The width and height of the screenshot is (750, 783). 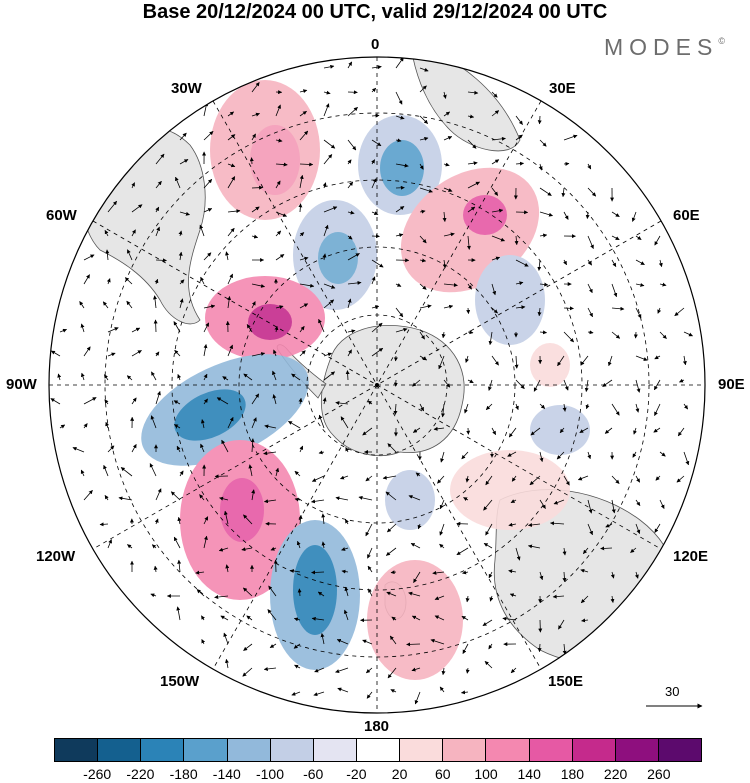 What do you see at coordinates (61, 215) in the screenshot?
I see `lon-label-60w: 60W` at bounding box center [61, 215].